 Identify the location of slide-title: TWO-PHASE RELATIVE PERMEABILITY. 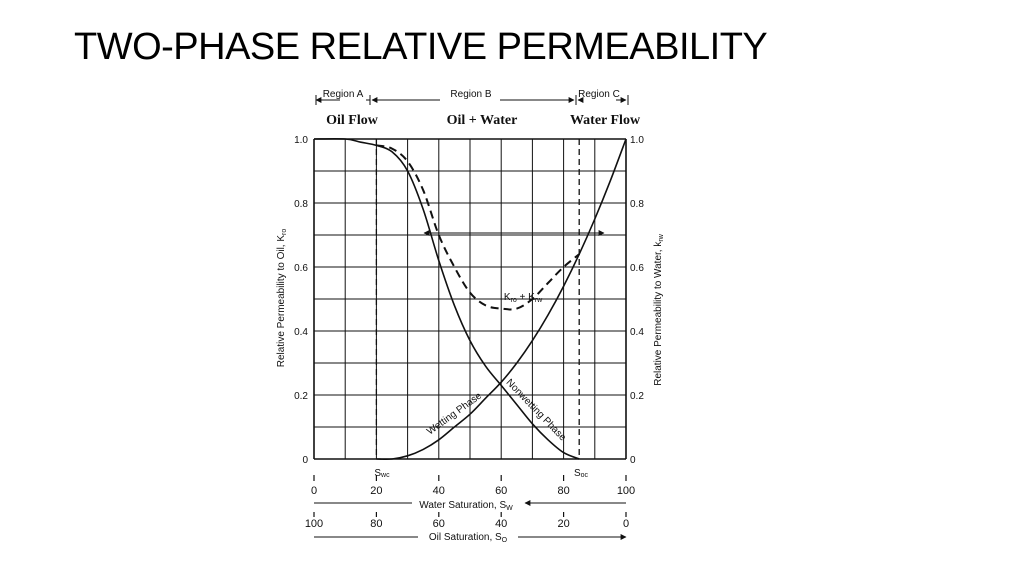
(421, 47).